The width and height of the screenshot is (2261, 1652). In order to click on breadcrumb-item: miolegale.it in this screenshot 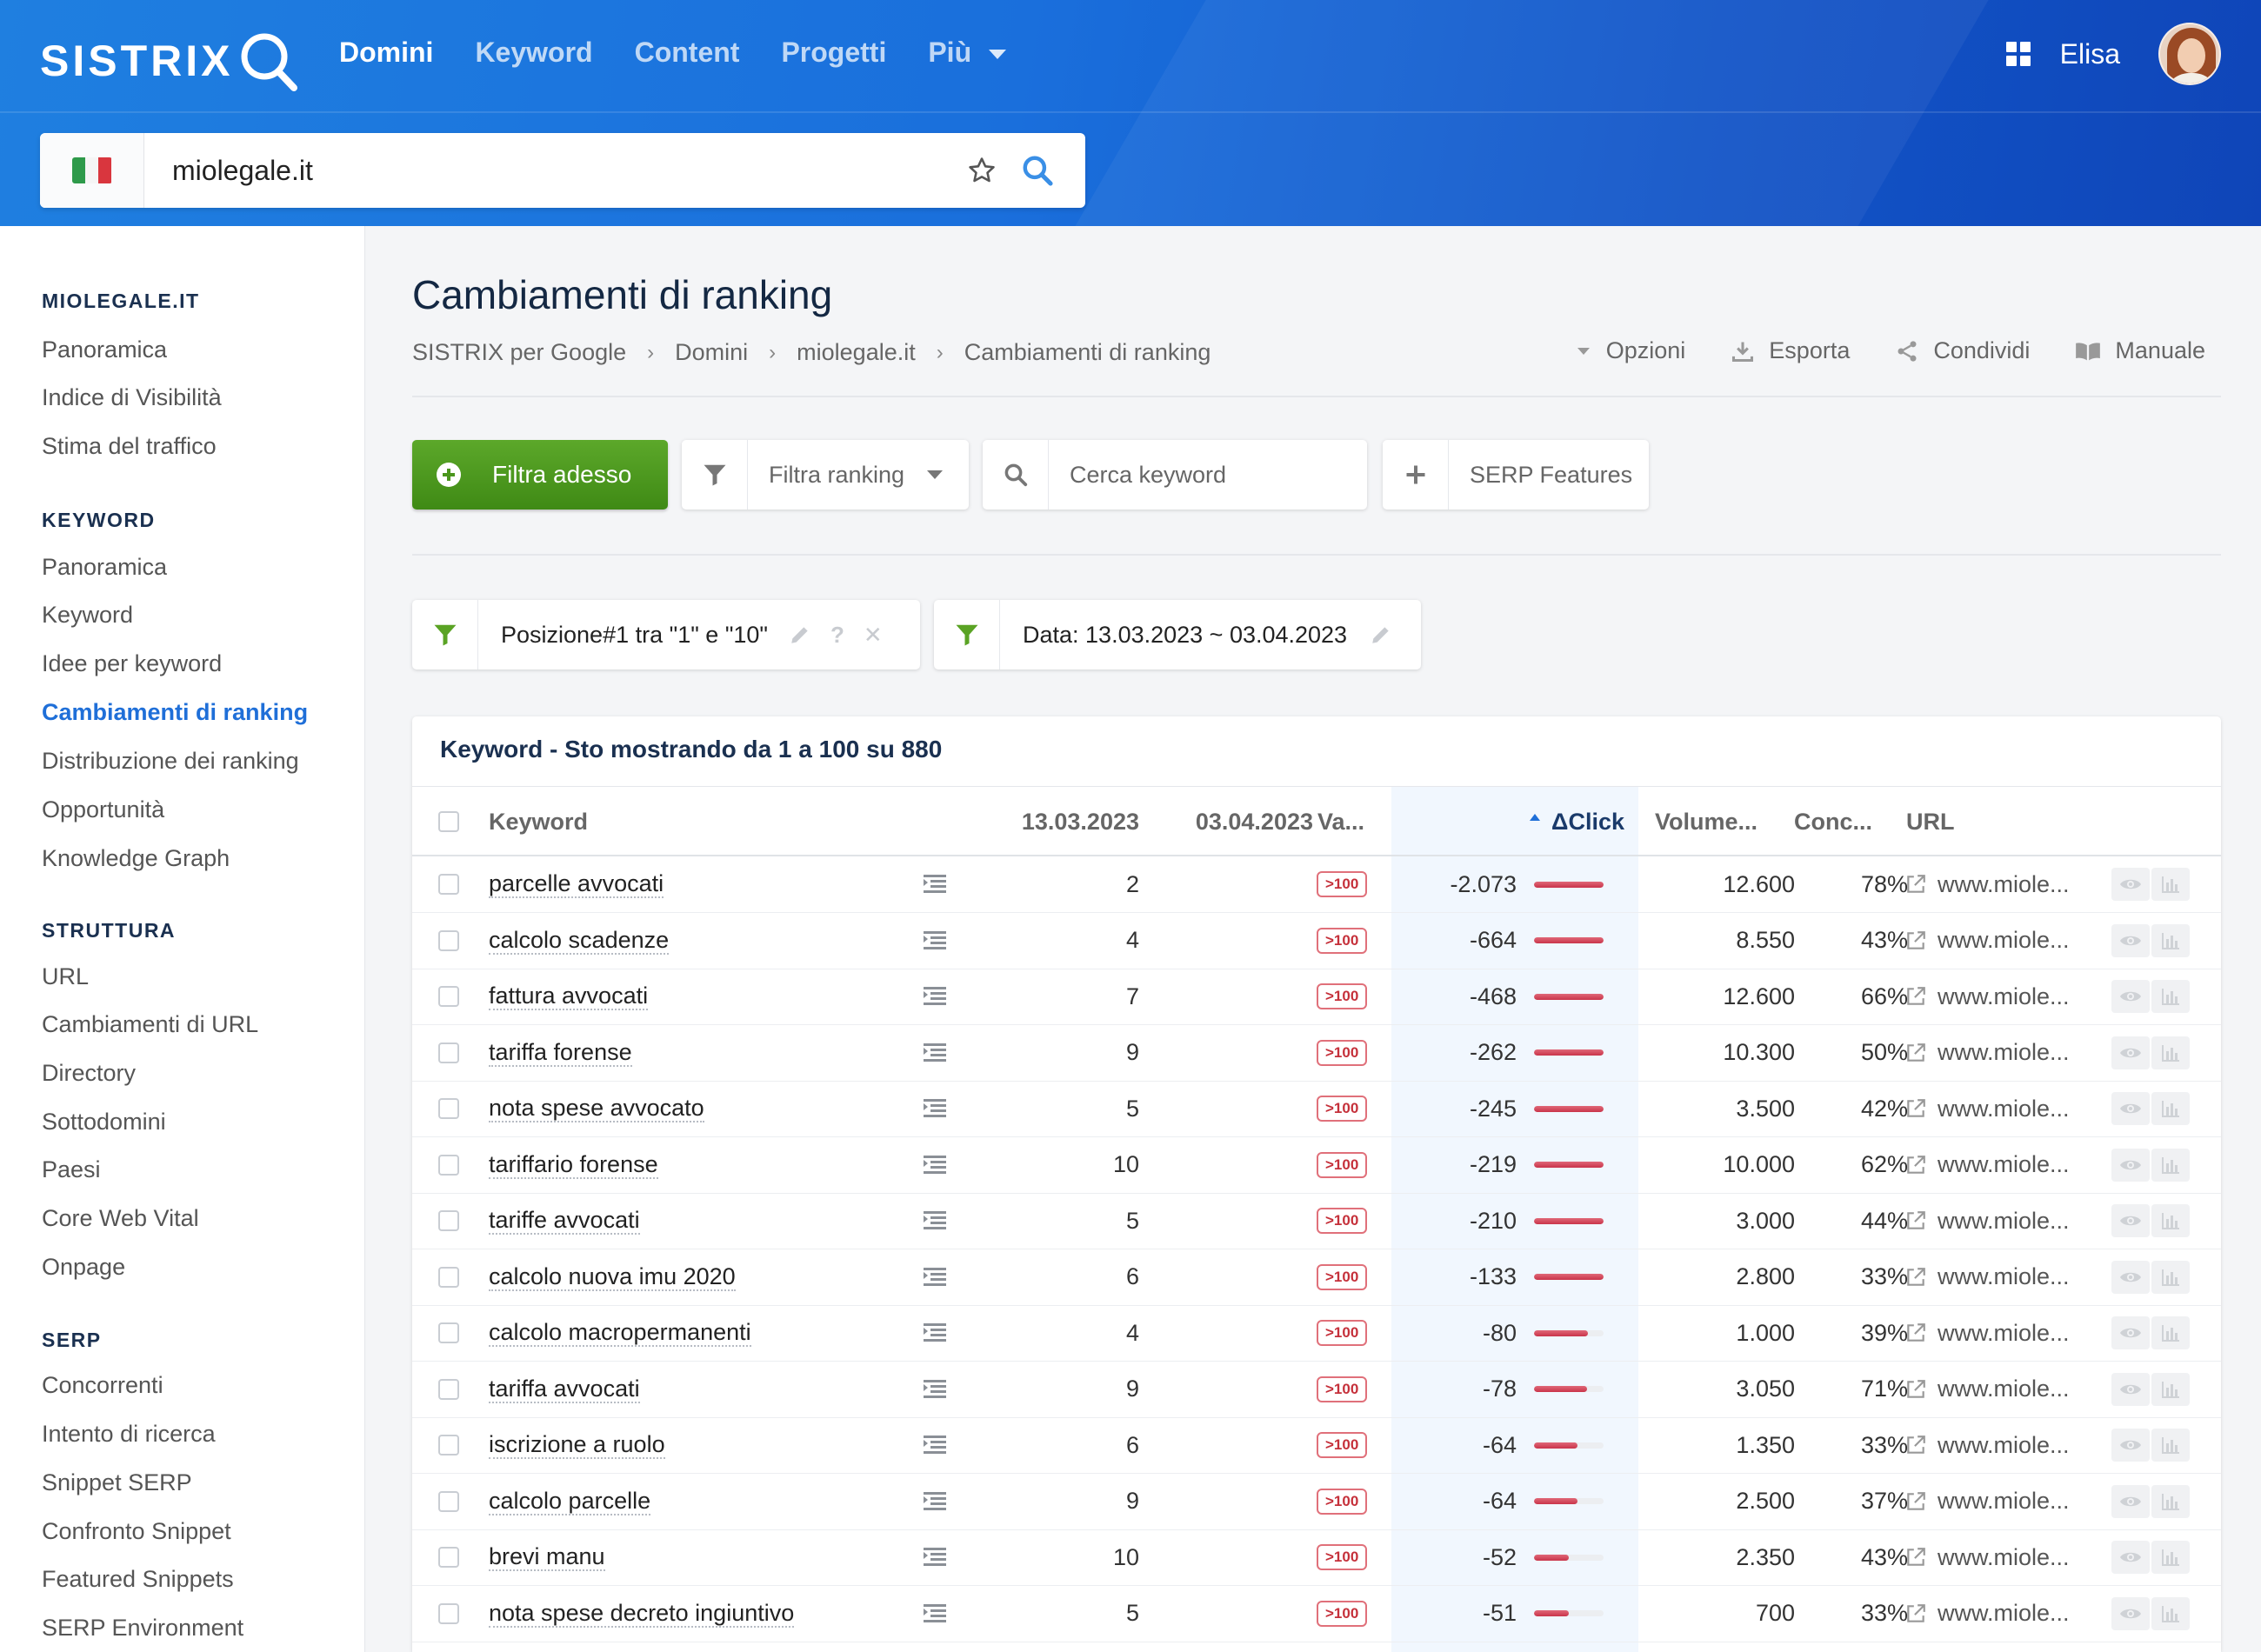, I will do `click(856, 352)`.